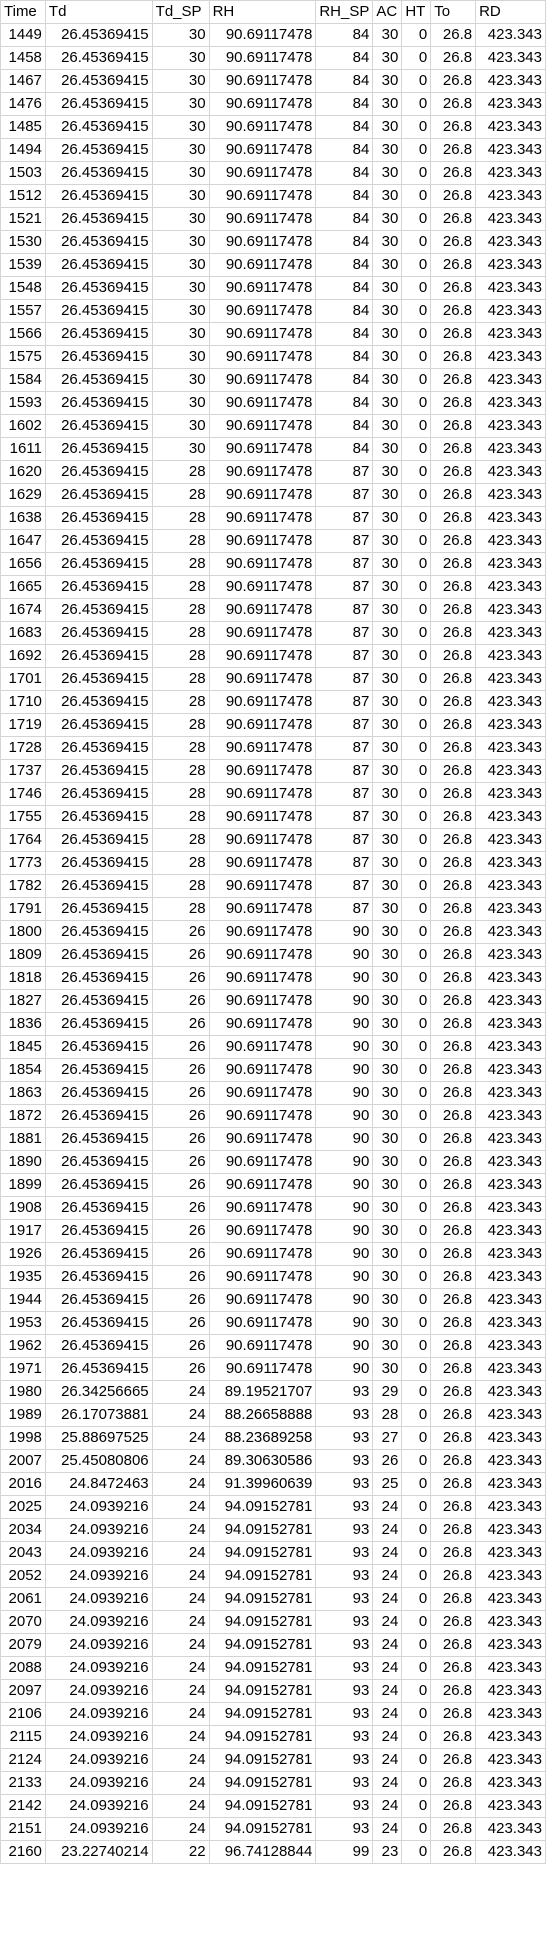 The height and width of the screenshot is (1945, 546). I want to click on cell-time: 1503, so click(23, 173).